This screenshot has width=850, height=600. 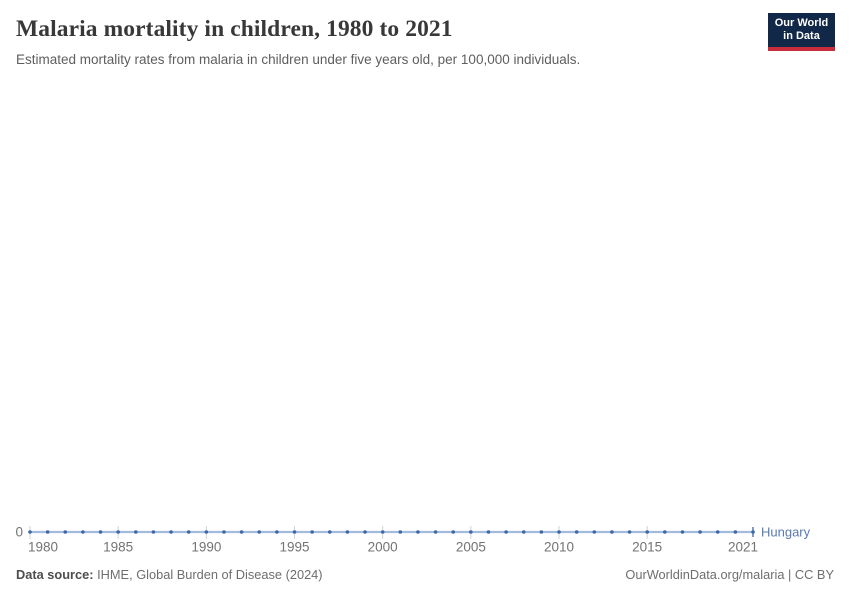 I want to click on data-point-2008, so click(x=523, y=532).